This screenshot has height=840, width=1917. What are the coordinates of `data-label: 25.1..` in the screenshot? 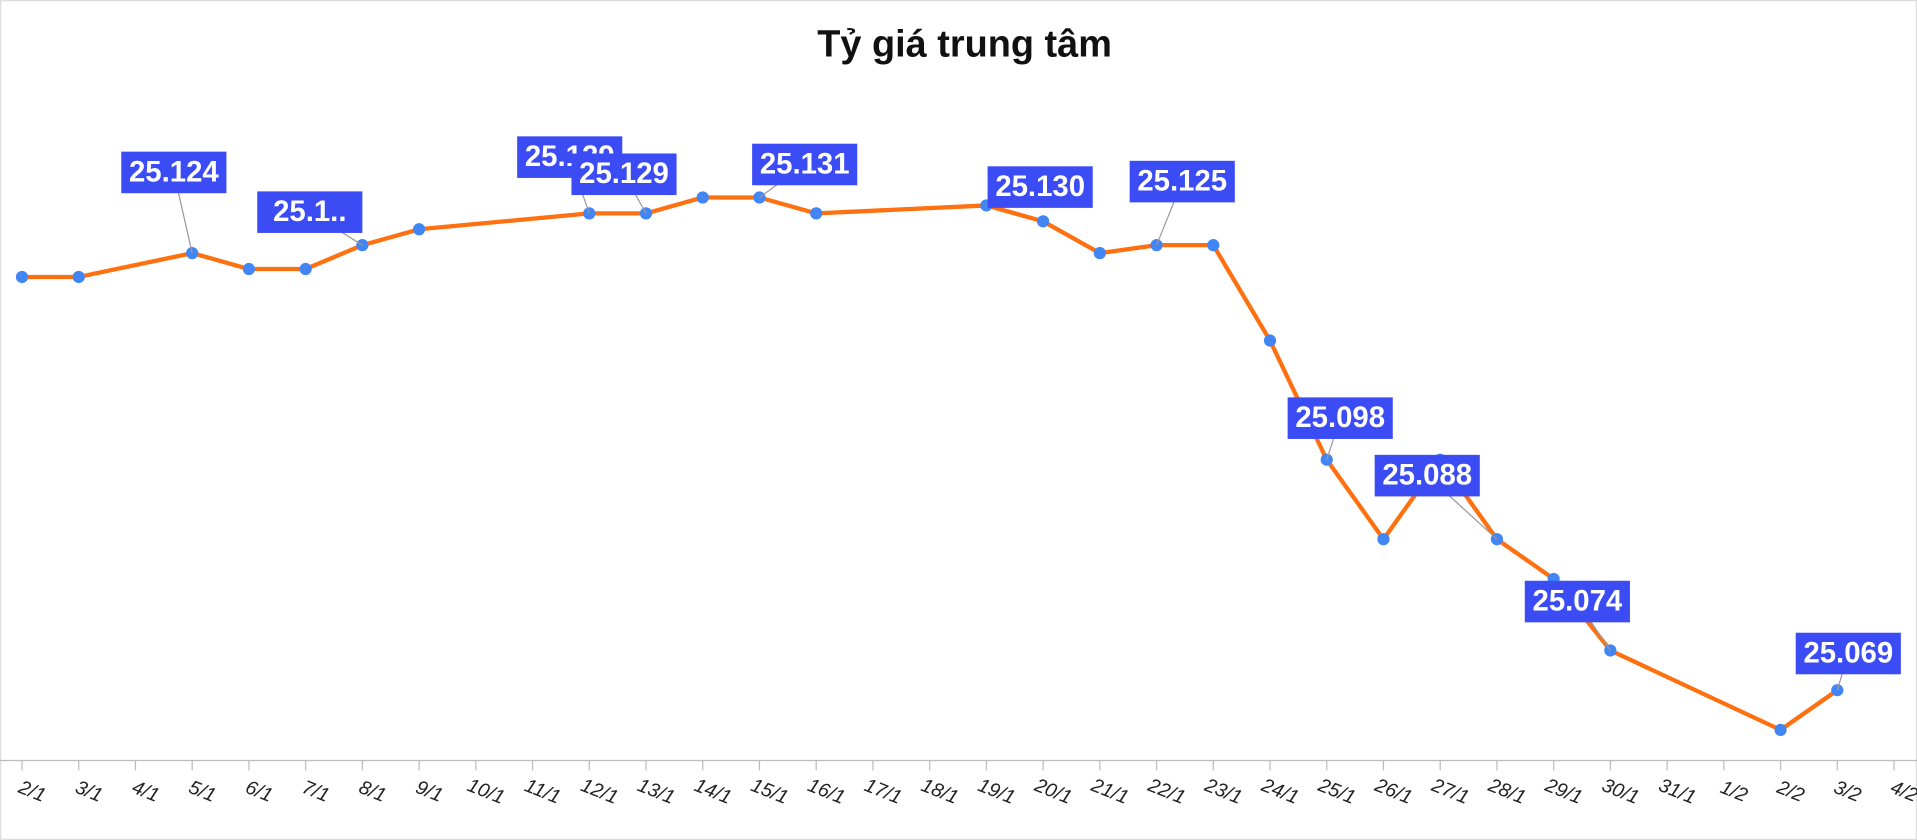 It's located at (309, 211).